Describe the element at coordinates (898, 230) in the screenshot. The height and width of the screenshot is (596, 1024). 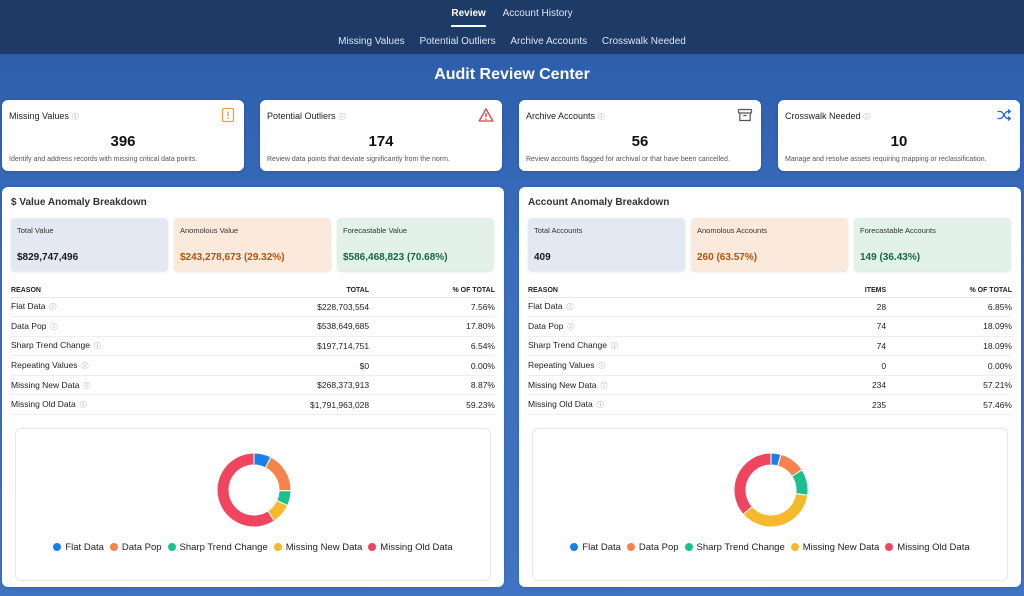
I see `summary-label: Forecastable Accounts` at that location.